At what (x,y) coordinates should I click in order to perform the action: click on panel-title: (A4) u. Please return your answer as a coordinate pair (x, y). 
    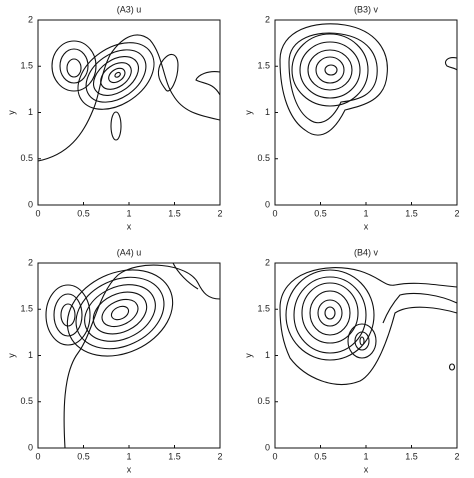
    Looking at the image, I should click on (129, 252).